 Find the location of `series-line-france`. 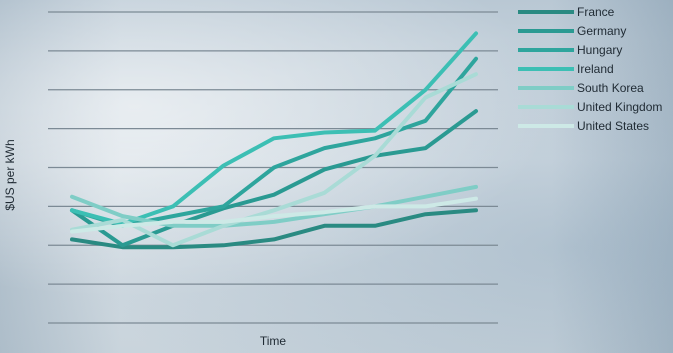

series-line-france is located at coordinates (274, 229).